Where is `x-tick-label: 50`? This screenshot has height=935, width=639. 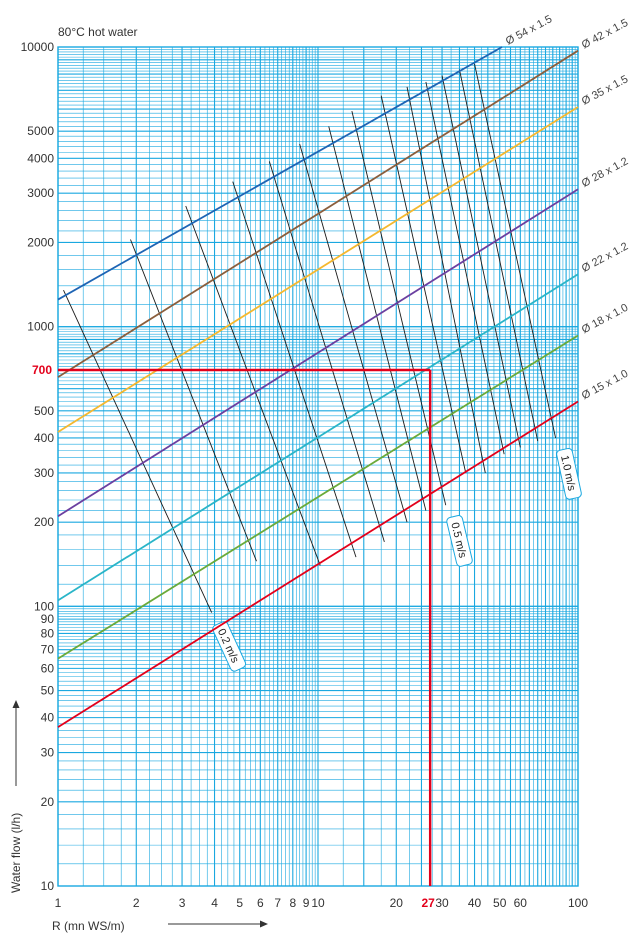
x-tick-label: 50 is located at coordinates (500, 903).